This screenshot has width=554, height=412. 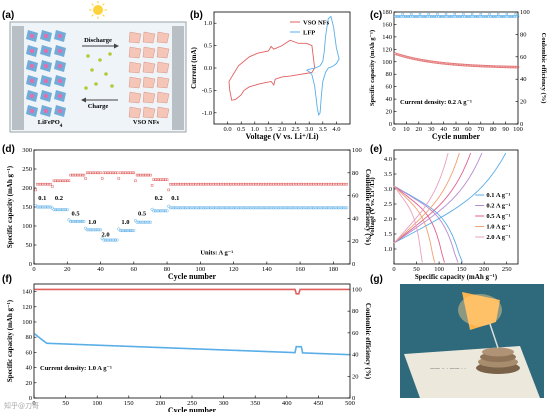 What do you see at coordinates (192, 403) in the screenshot?
I see `x-tick-label: 250` at bounding box center [192, 403].